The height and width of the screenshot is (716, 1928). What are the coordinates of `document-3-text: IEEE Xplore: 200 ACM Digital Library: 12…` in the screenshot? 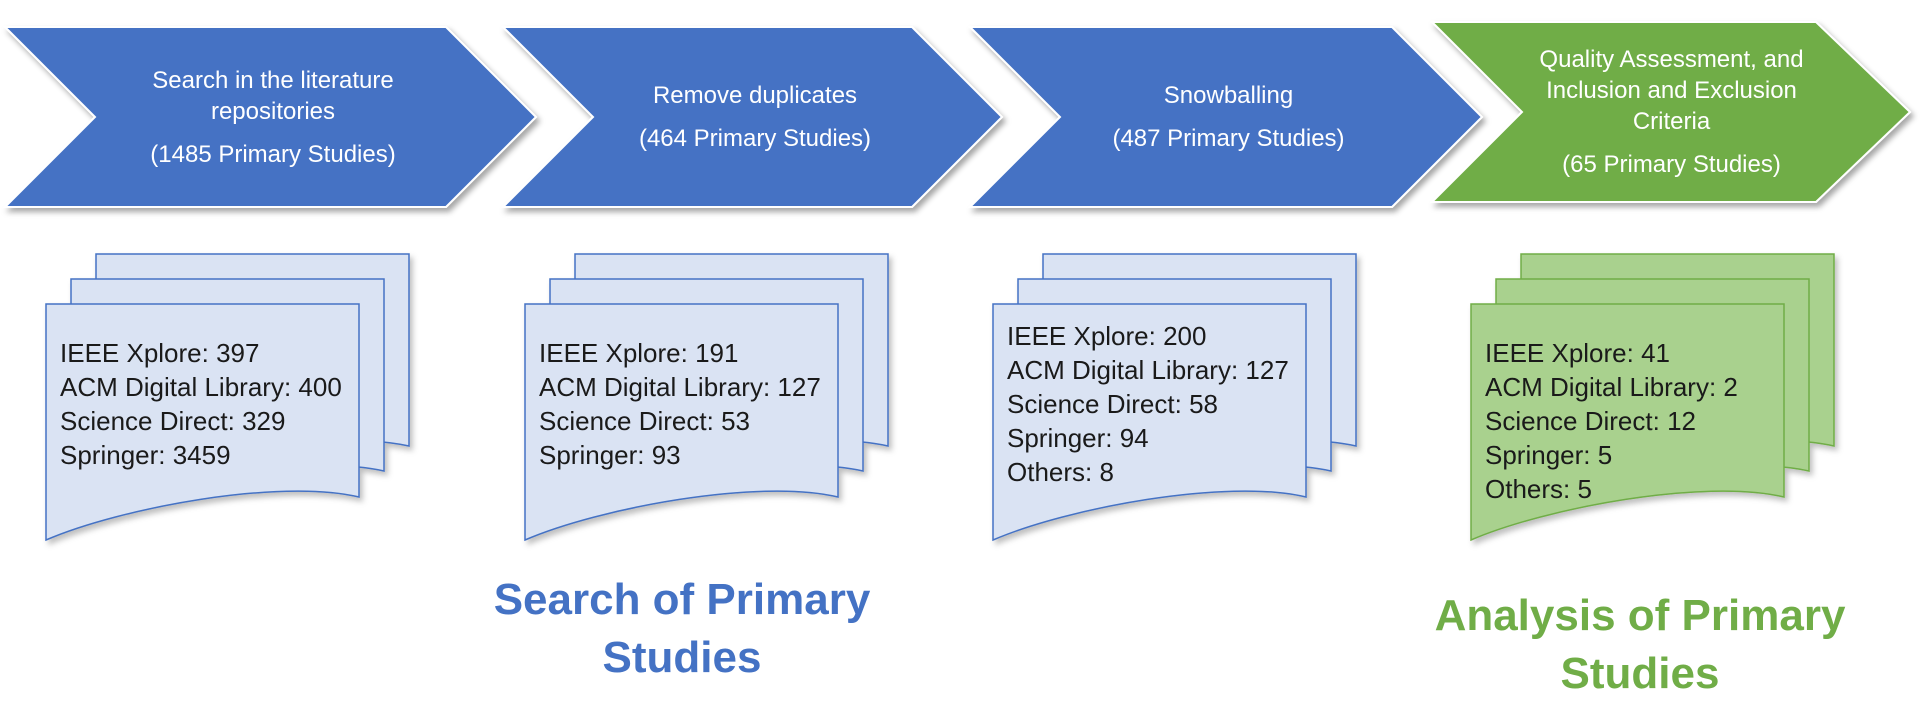 It's located at (1148, 404).